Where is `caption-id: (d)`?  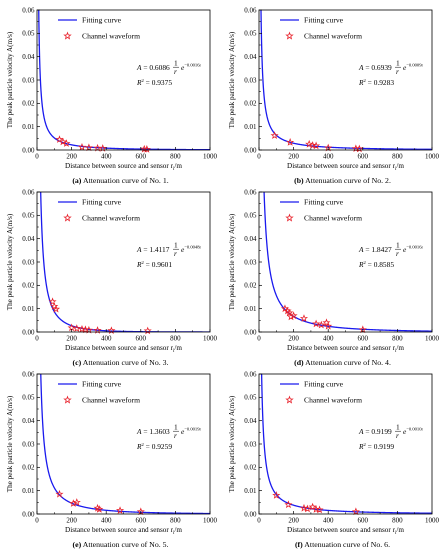 caption-id: (d) is located at coordinates (299, 362).